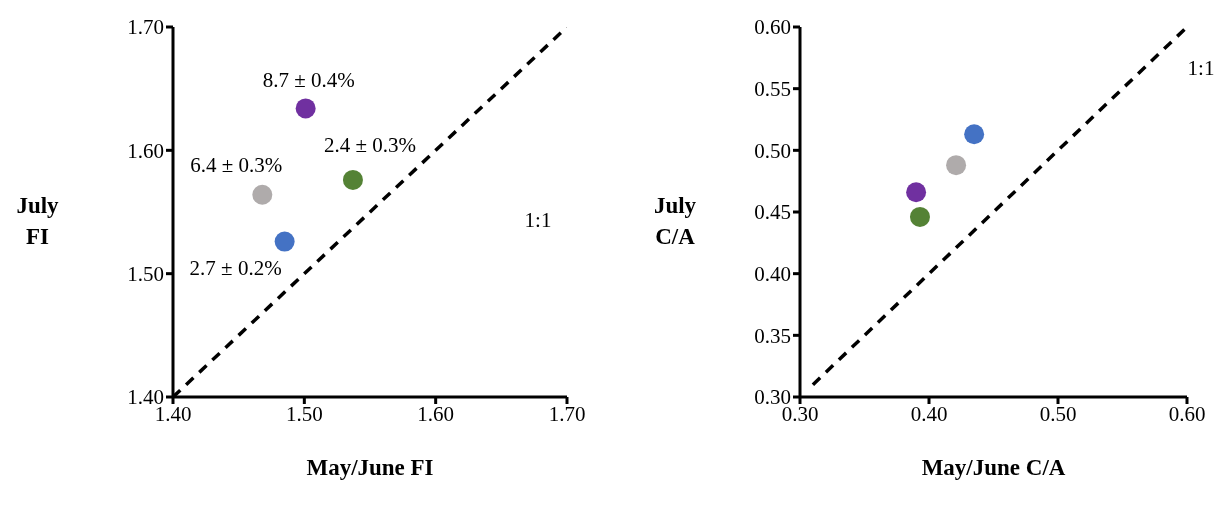  What do you see at coordinates (929, 413) in the screenshot?
I see `x-tick-label: 0.40` at bounding box center [929, 413].